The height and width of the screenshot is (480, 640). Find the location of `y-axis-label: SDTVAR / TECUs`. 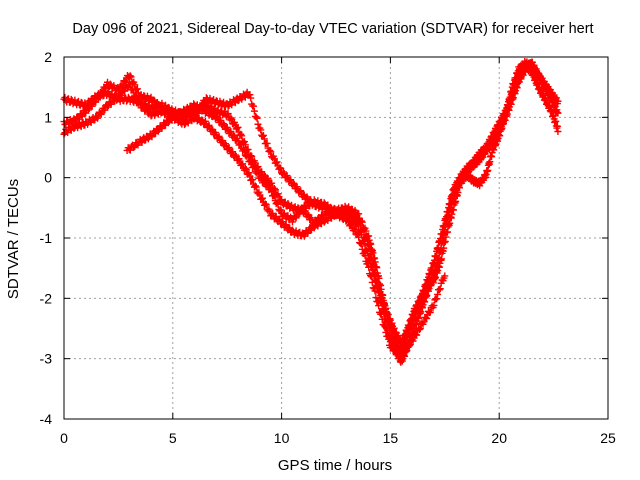

y-axis-label: SDTVAR / TECUs is located at coordinates (13, 239).